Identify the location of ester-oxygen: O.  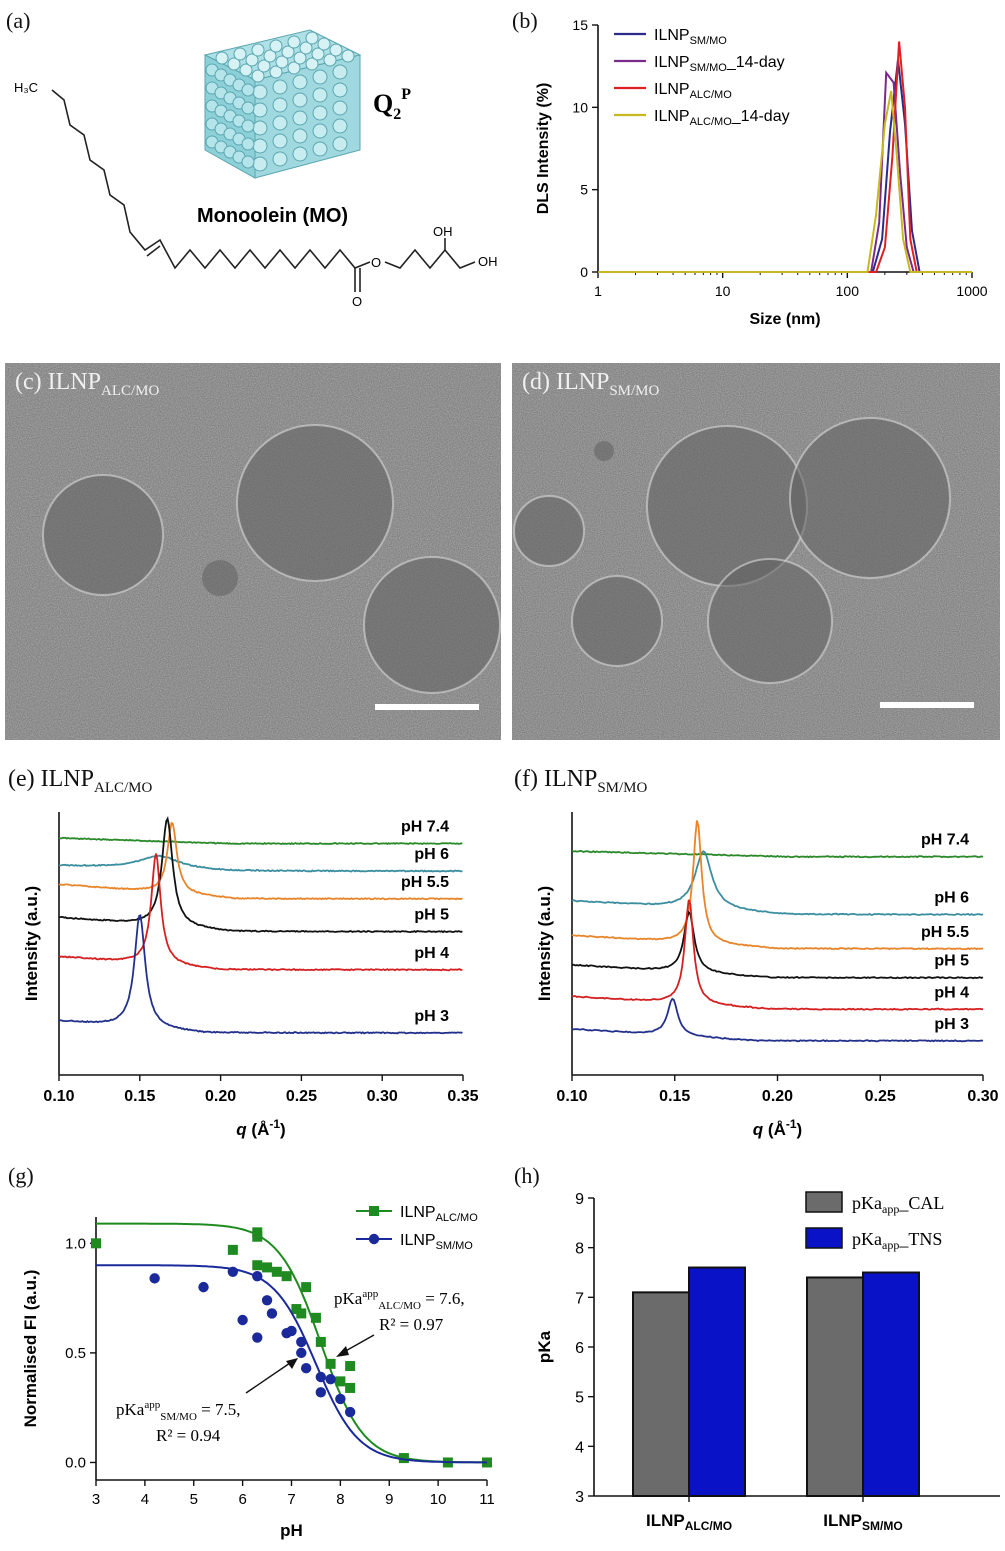
(376, 262).